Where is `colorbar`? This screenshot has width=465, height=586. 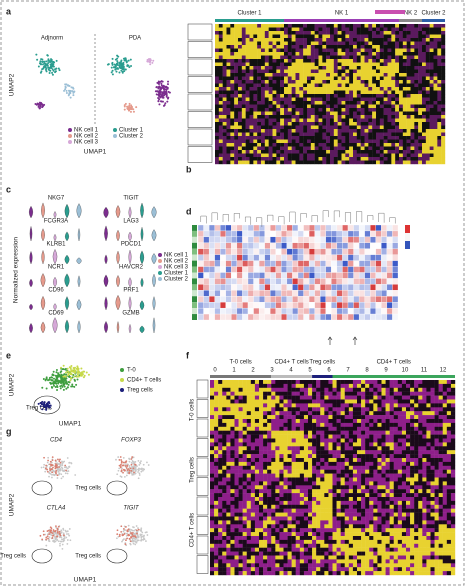
colorbar is located at coordinates (407, 237).